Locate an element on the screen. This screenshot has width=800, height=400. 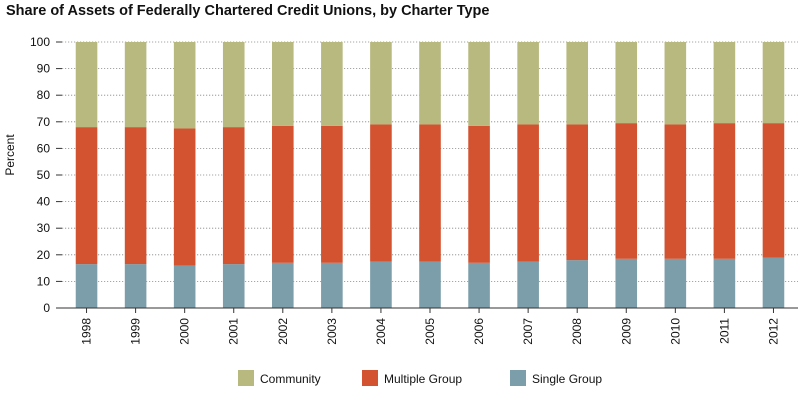
y-axis-label: Percent is located at coordinates (10, 155).